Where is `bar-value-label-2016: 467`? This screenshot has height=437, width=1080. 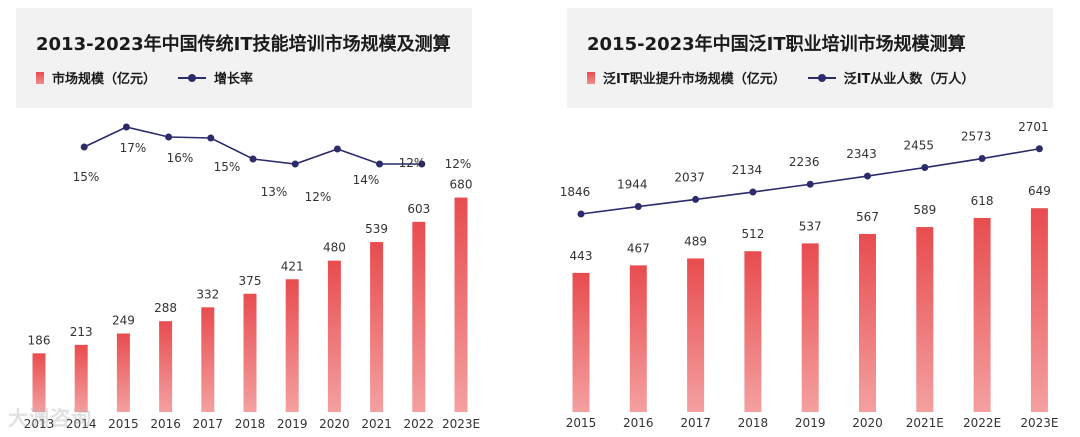
bar-value-label-2016: 467 is located at coordinates (638, 248).